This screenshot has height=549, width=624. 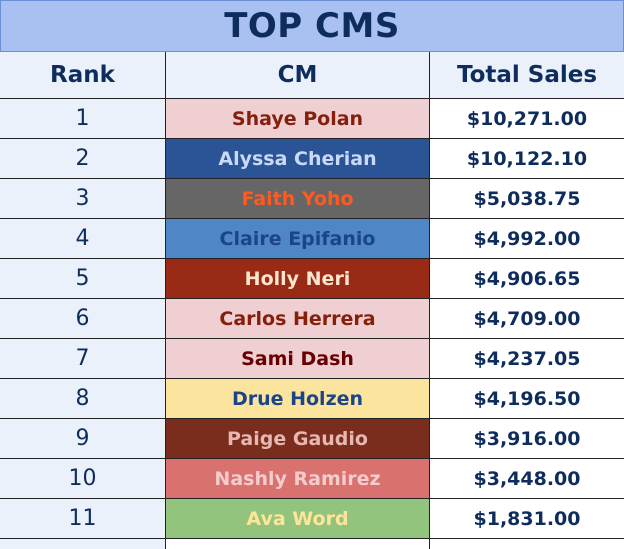 I want to click on sales-cell: $10,122.10, so click(x=527, y=158).